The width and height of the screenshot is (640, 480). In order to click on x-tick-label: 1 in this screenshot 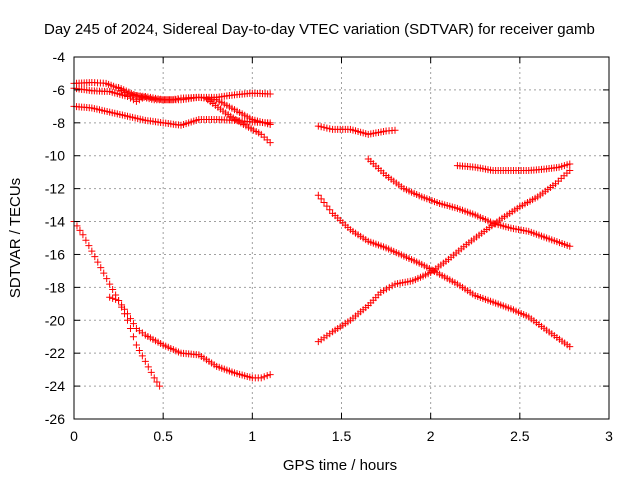, I will do `click(252, 436)`.